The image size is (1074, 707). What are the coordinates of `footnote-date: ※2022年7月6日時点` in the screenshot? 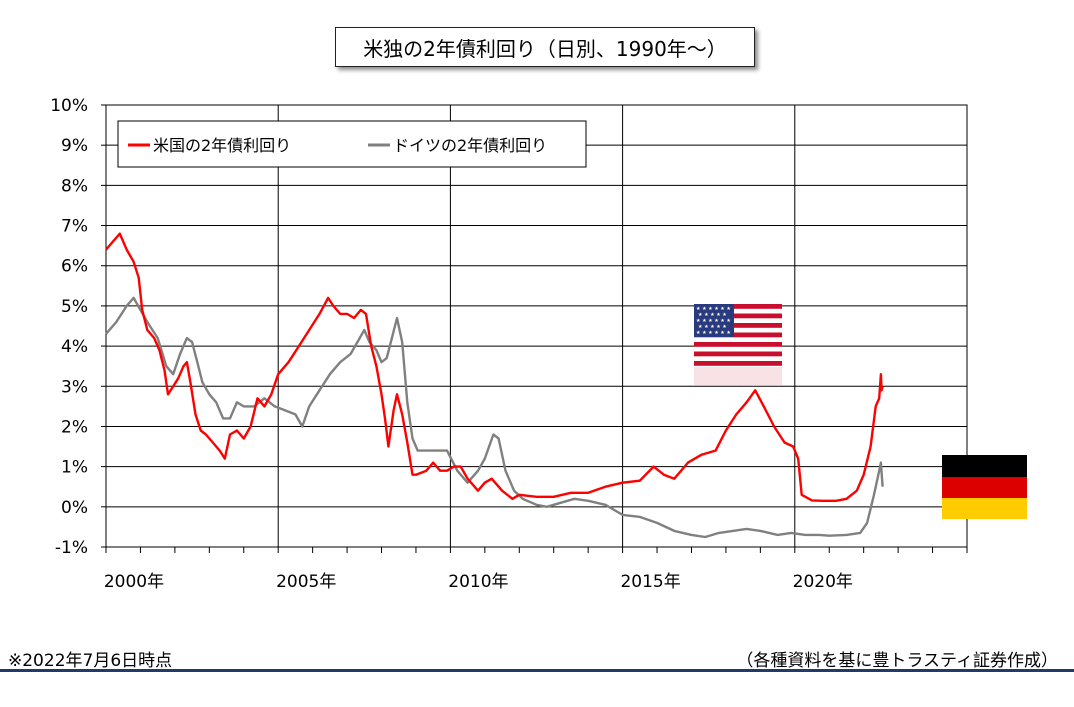 It's located at (90, 661).